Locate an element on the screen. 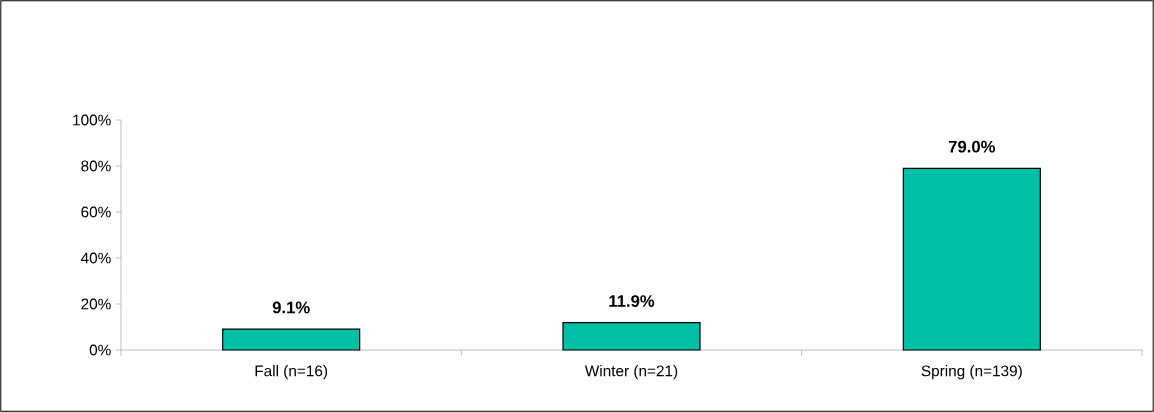 The height and width of the screenshot is (412, 1154). y-tick-label: 0% is located at coordinates (100, 350).